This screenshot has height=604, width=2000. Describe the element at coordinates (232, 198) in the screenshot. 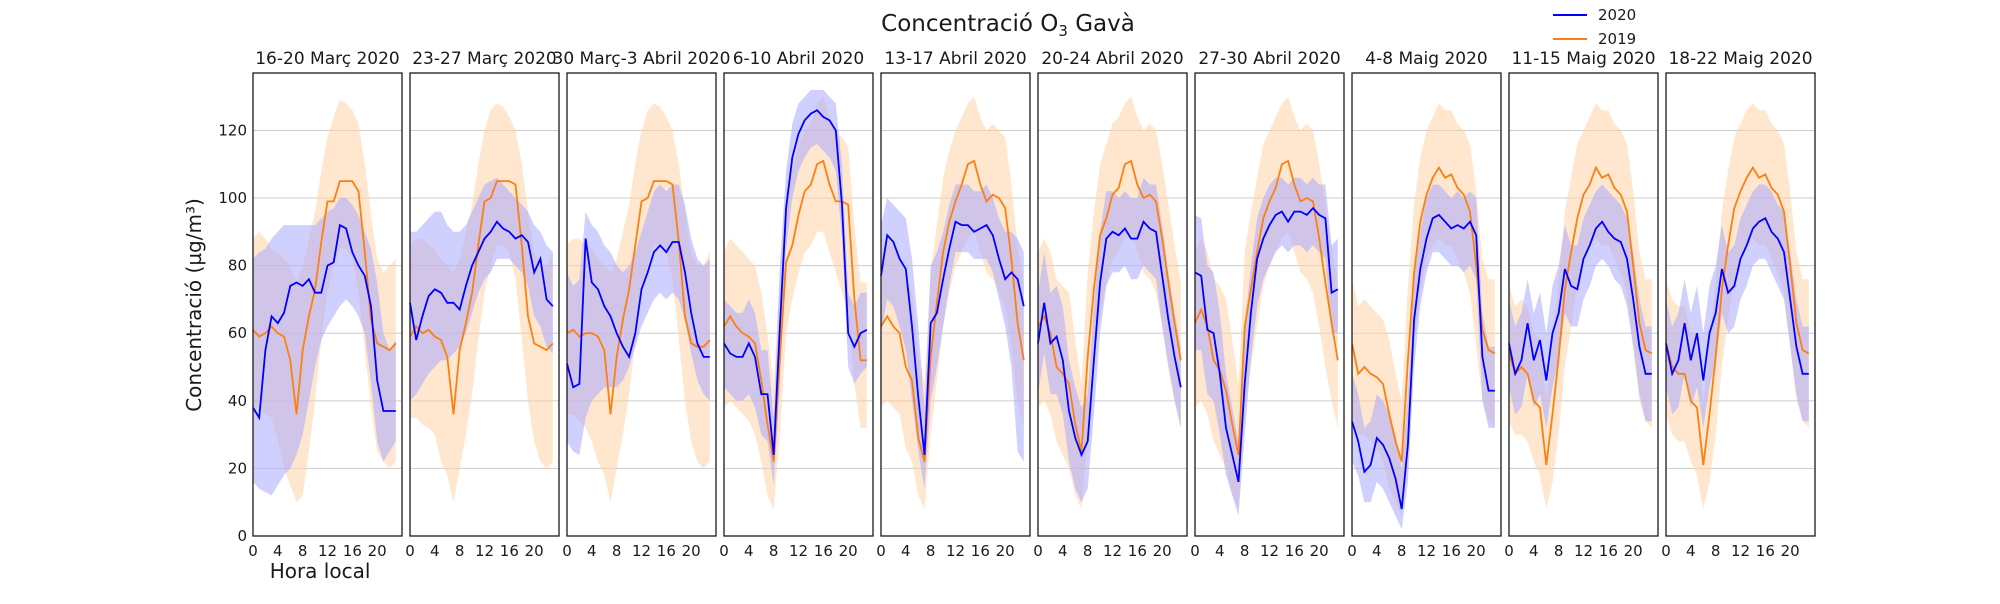

I see `y-tick-label: 100` at that location.